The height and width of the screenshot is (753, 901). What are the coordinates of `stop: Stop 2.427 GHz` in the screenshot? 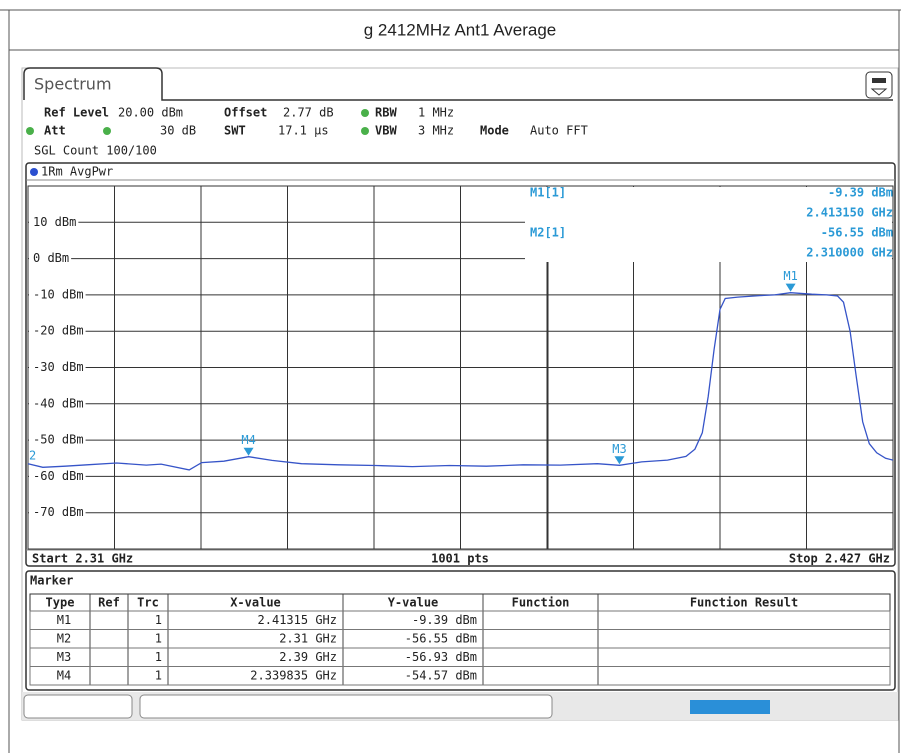 It's located at (839, 559).